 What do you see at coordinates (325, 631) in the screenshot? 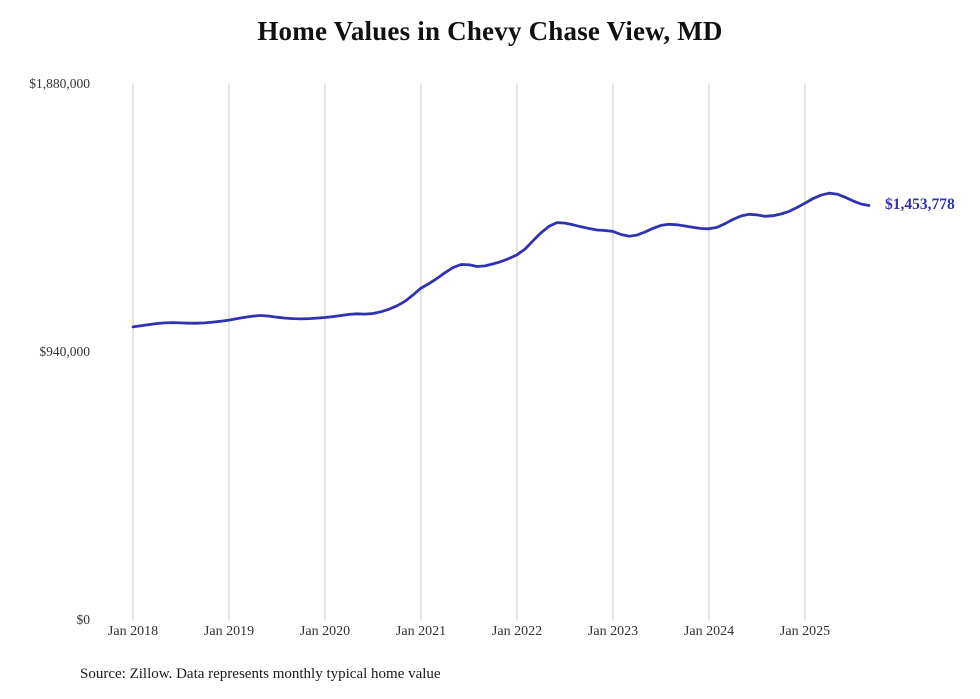
I see `x-tick-label: Jan 2020` at bounding box center [325, 631].